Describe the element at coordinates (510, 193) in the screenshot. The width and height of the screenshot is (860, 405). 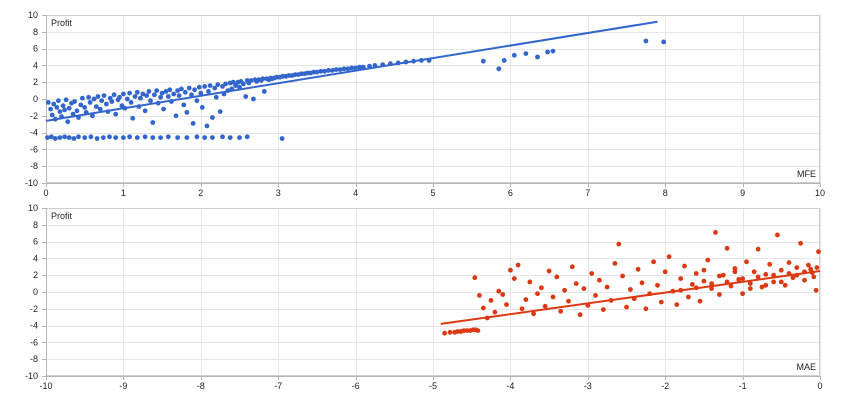
I see `mfe-x-tick-label: 6` at that location.